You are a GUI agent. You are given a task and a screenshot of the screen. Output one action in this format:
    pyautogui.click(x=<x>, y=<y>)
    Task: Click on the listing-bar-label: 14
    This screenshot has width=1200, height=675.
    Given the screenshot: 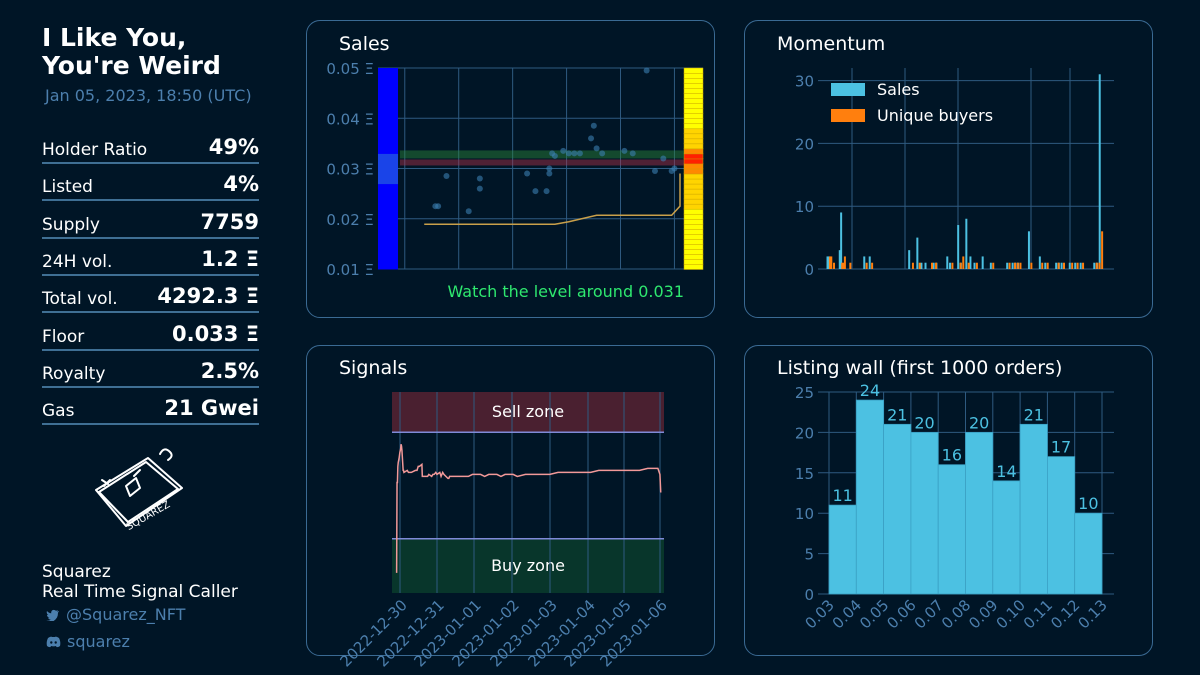 What is the action you would take?
    pyautogui.click(x=1006, y=471)
    